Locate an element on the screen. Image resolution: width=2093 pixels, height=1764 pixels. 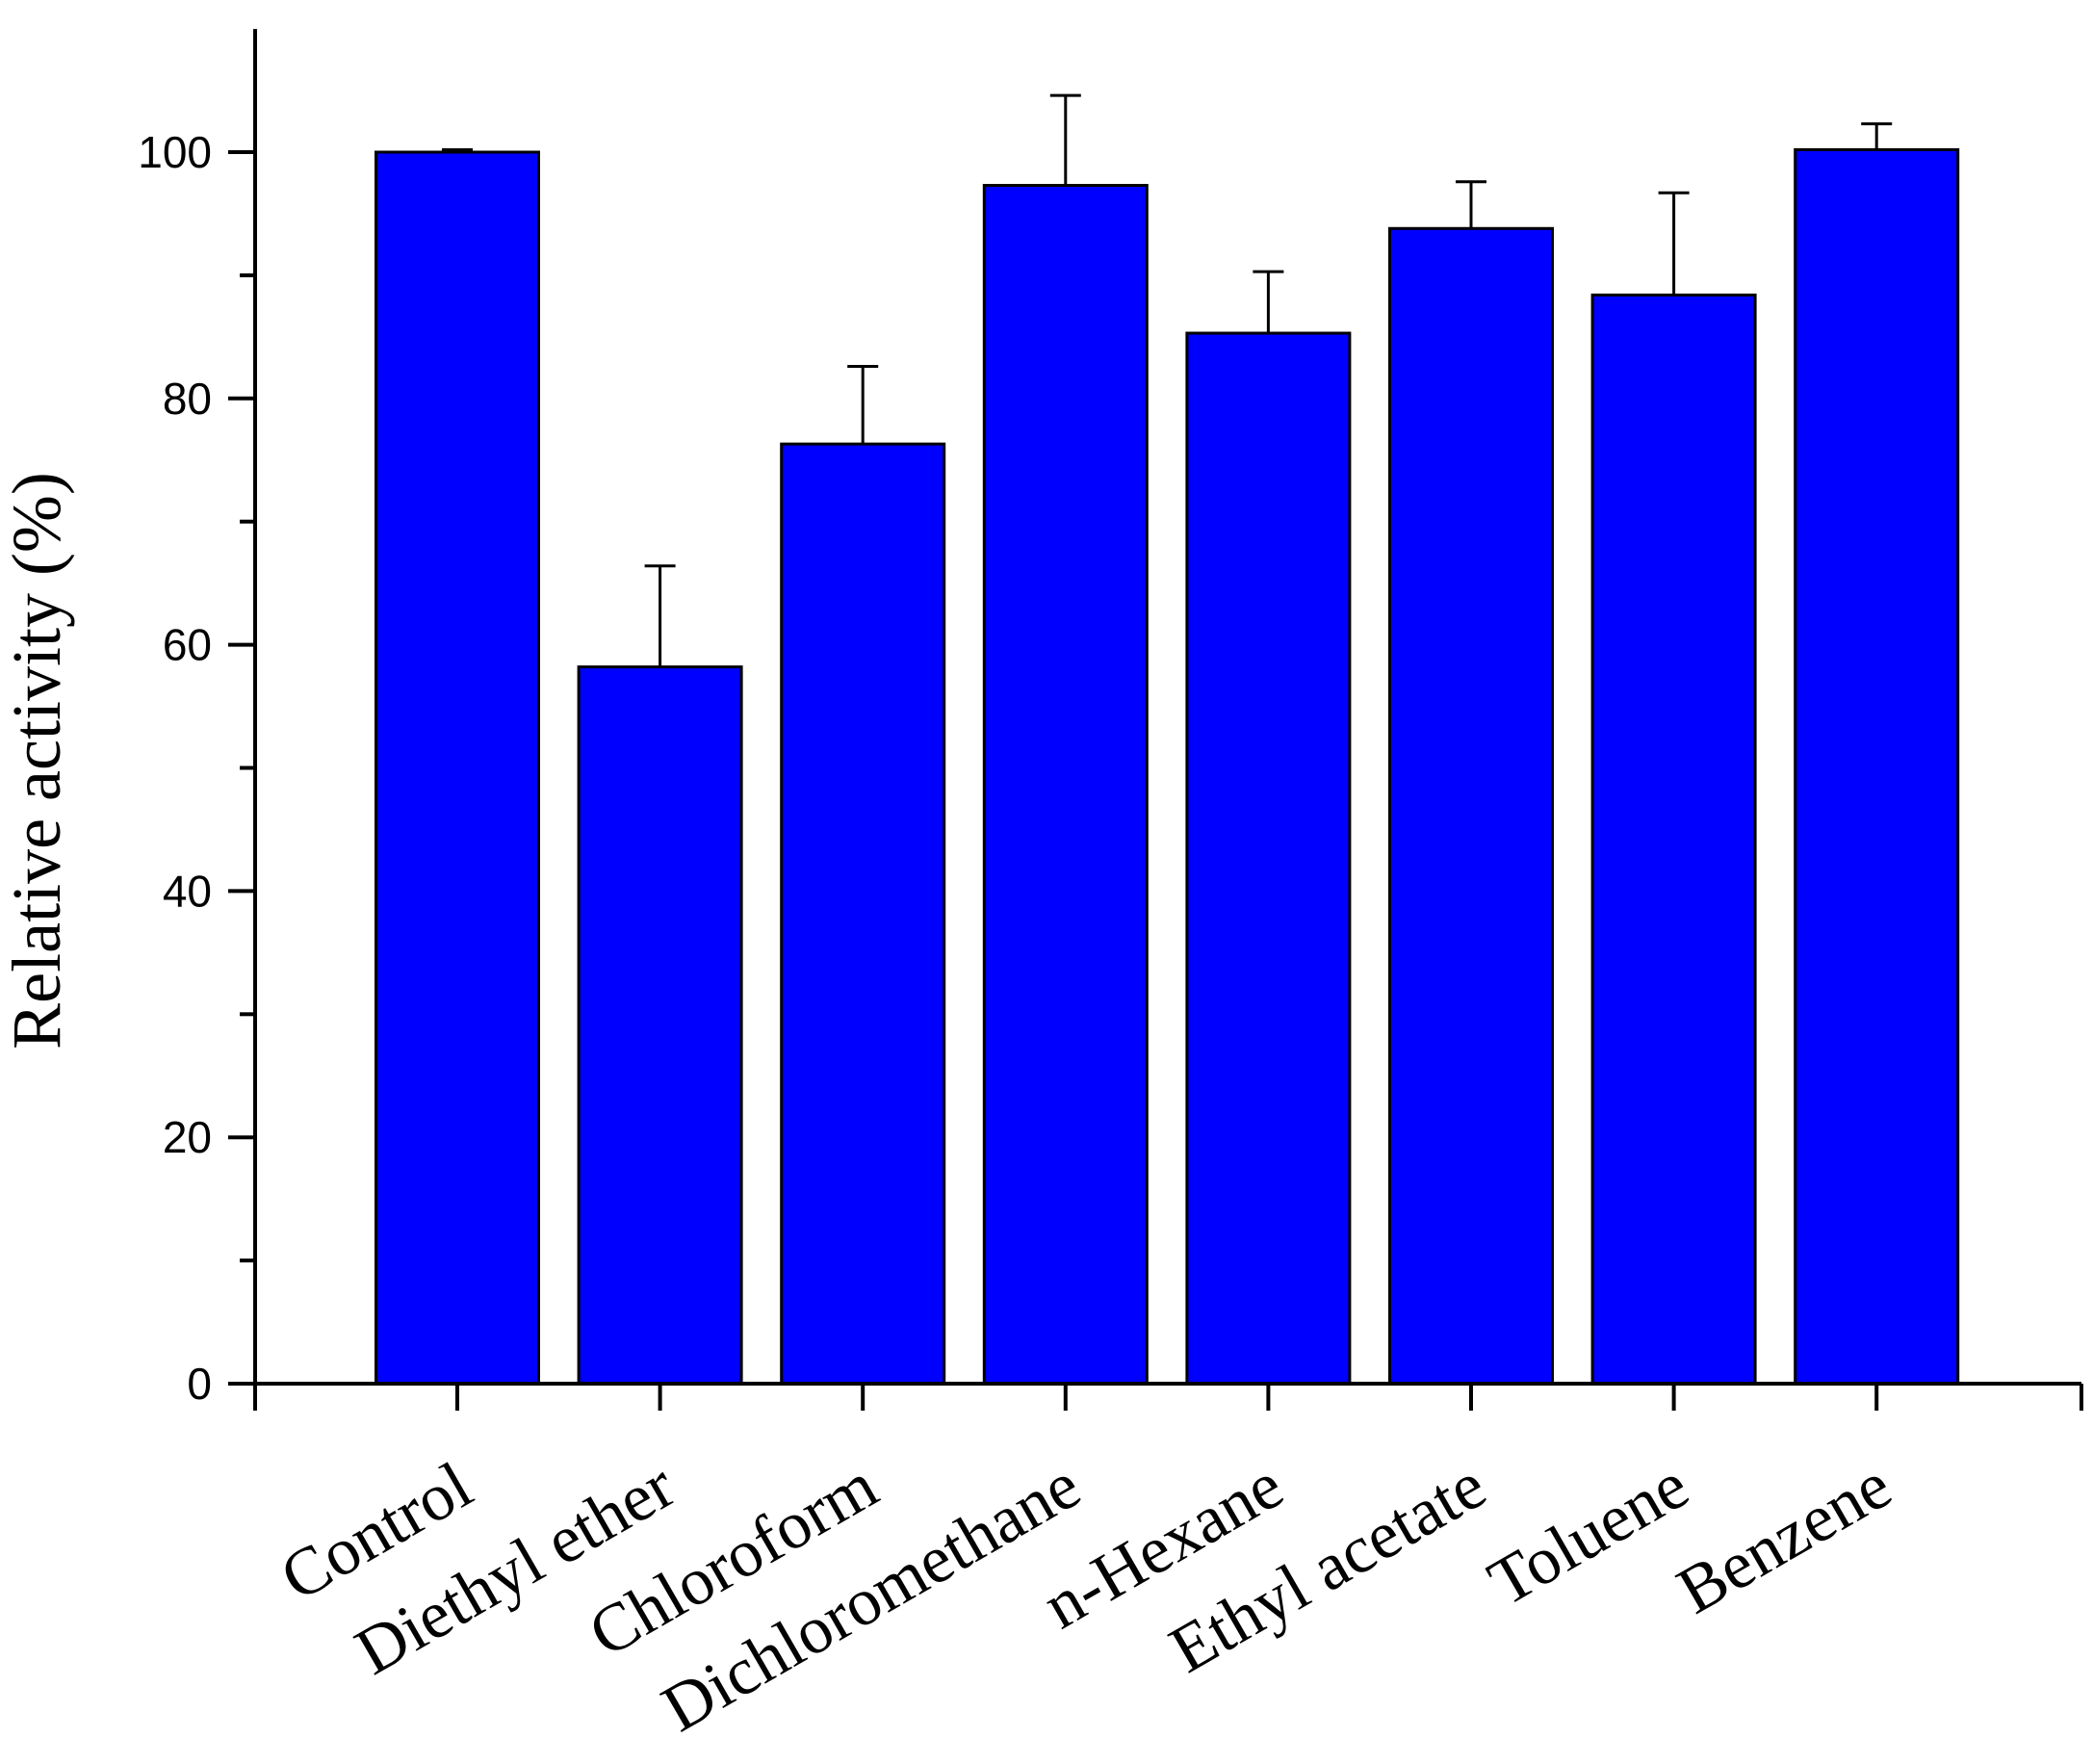
y-tick-label-100: 100 is located at coordinates (175, 152).